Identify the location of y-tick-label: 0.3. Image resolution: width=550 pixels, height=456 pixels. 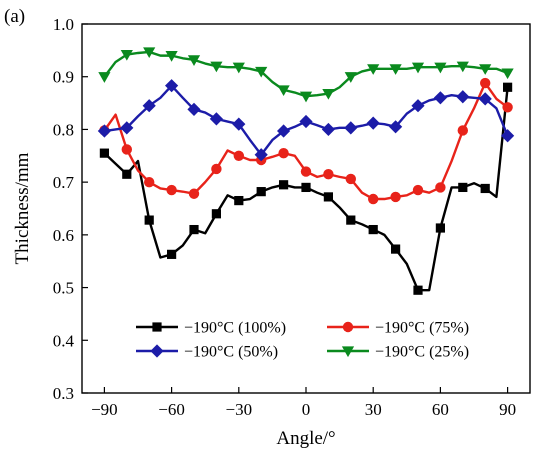
(63, 393).